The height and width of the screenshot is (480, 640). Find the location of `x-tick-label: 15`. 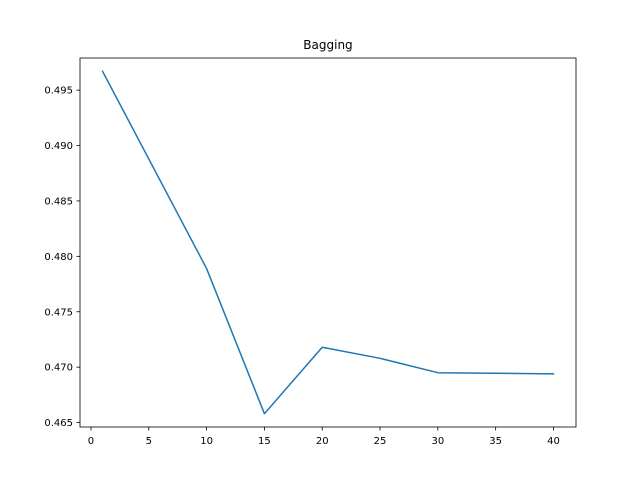

x-tick-label: 15 is located at coordinates (264, 441).